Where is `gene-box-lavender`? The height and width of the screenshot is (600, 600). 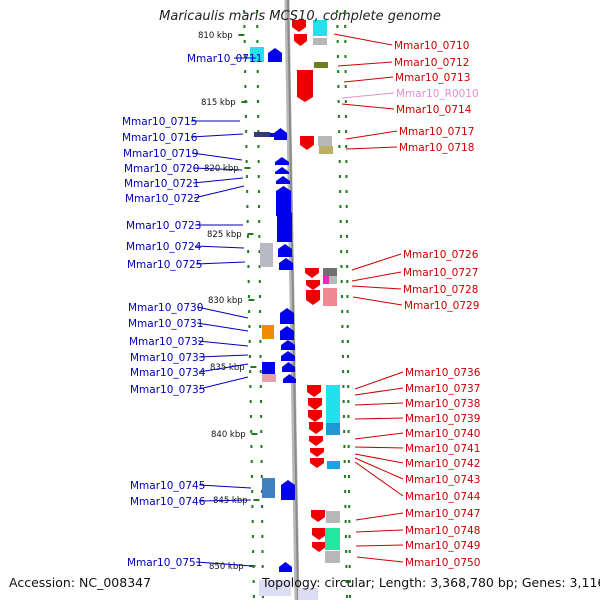 gene-box-lavender is located at coordinates (275, 588).